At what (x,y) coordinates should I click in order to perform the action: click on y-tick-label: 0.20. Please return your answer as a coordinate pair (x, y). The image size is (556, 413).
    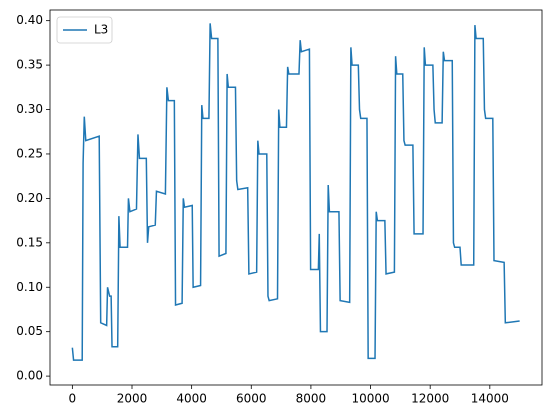
    Looking at the image, I should click on (29, 198).